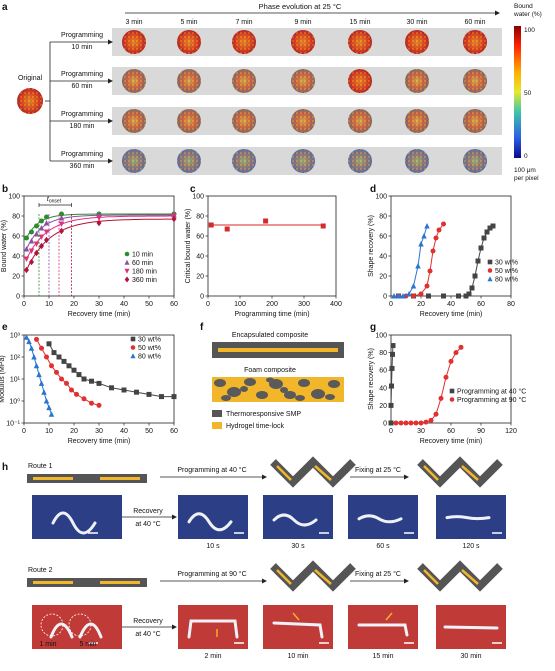 The height and width of the screenshot is (671, 555). I want to click on phase-time-label: 30 min, so click(416, 22).